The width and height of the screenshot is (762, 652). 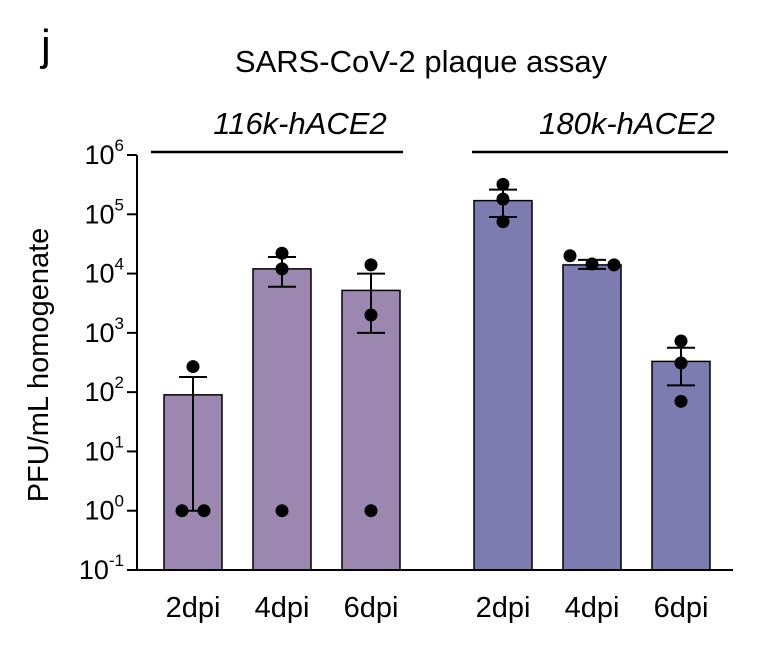 What do you see at coordinates (119, 264) in the screenshot?
I see `y-tick-exponent: 4` at bounding box center [119, 264].